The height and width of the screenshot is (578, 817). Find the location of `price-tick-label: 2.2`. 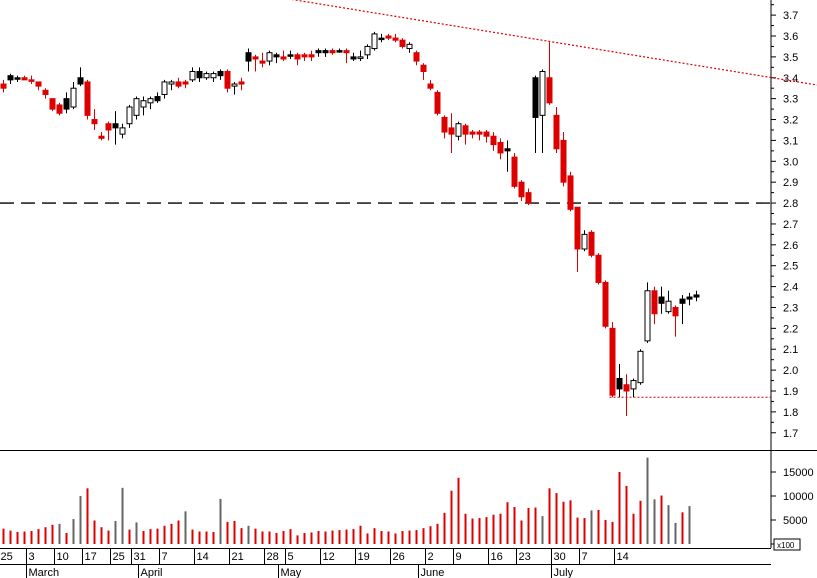

price-tick-label: 2.2 is located at coordinates (790, 329).